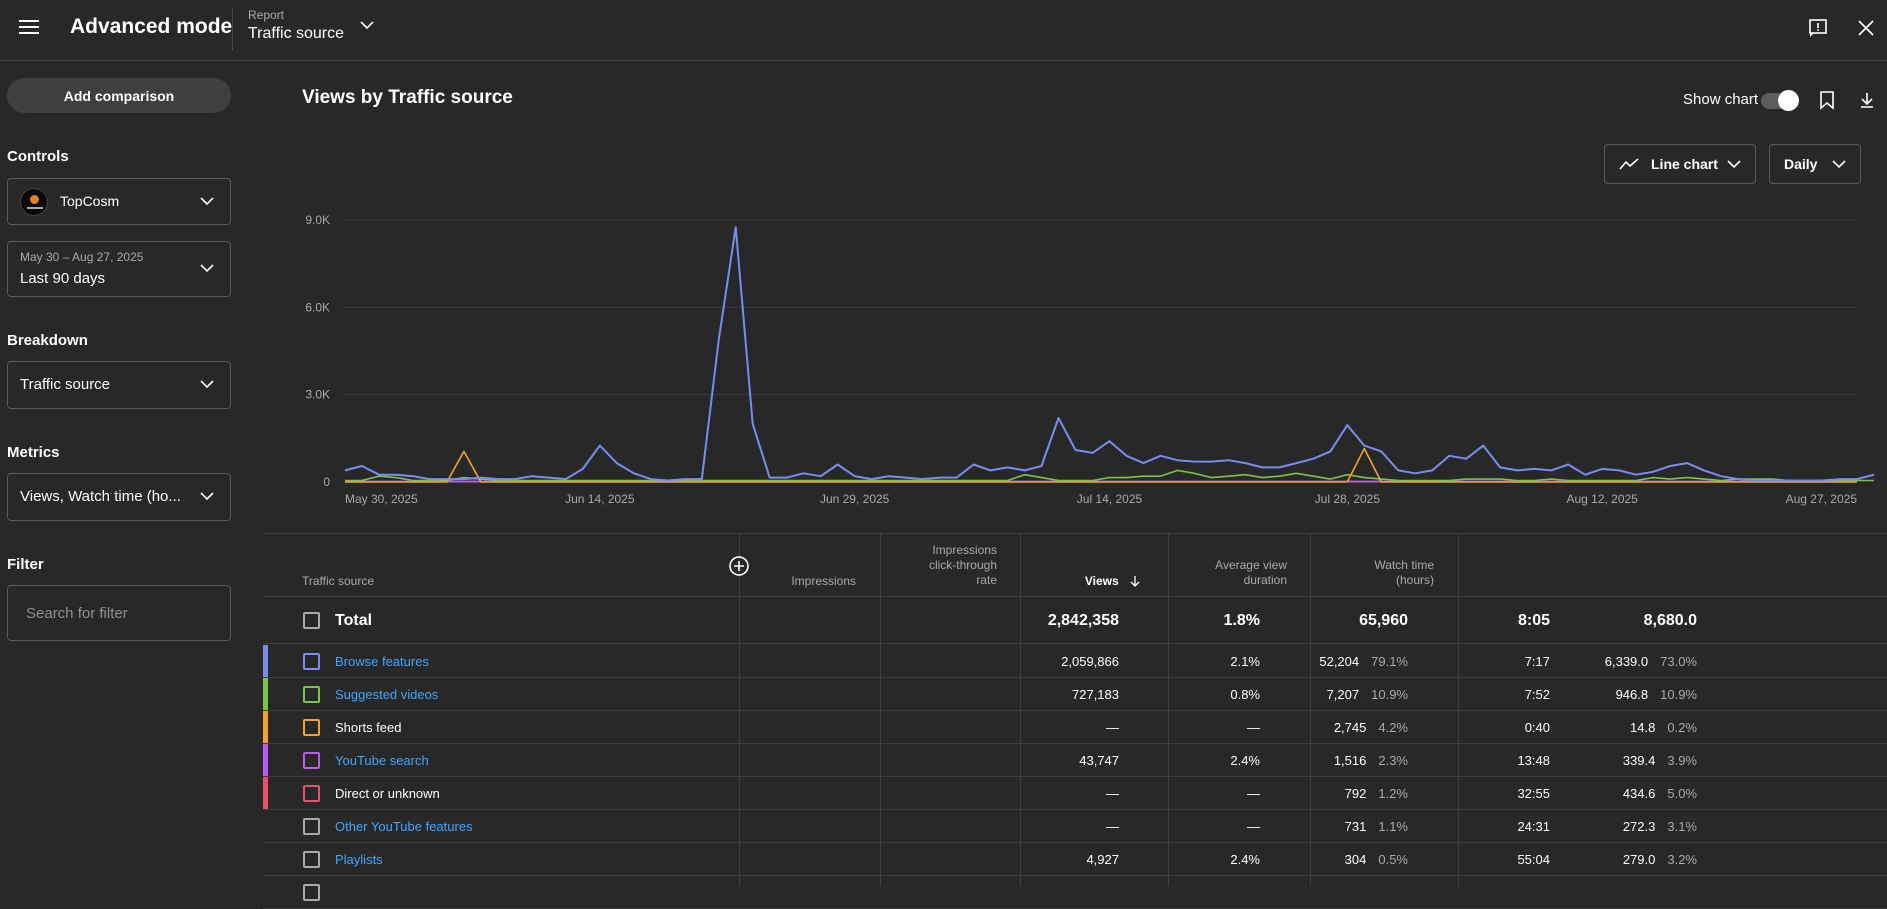 This screenshot has width=1887, height=909. I want to click on x-tick-label: Jul 14, 2025, so click(1110, 499).